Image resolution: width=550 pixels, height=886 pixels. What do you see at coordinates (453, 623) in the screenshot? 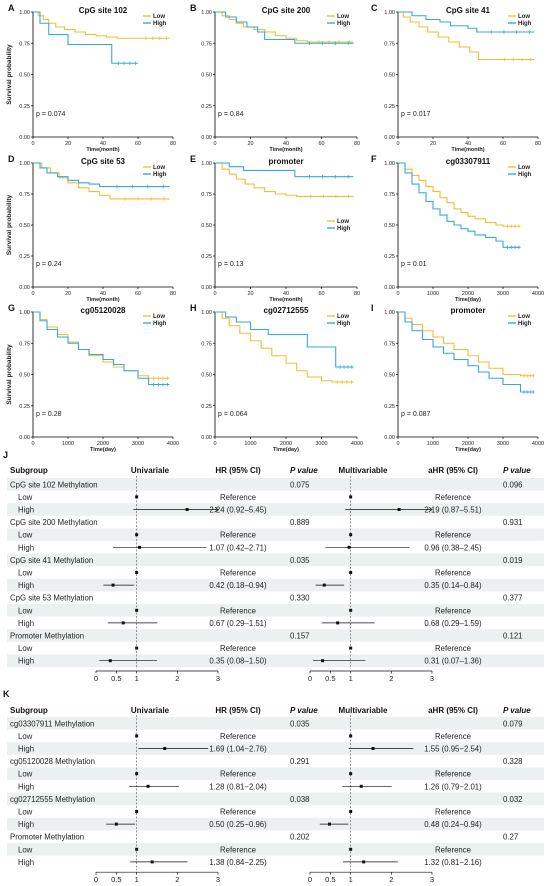
I see `ahr-ci-text: 0.68 (0.29–1.59)` at bounding box center [453, 623].